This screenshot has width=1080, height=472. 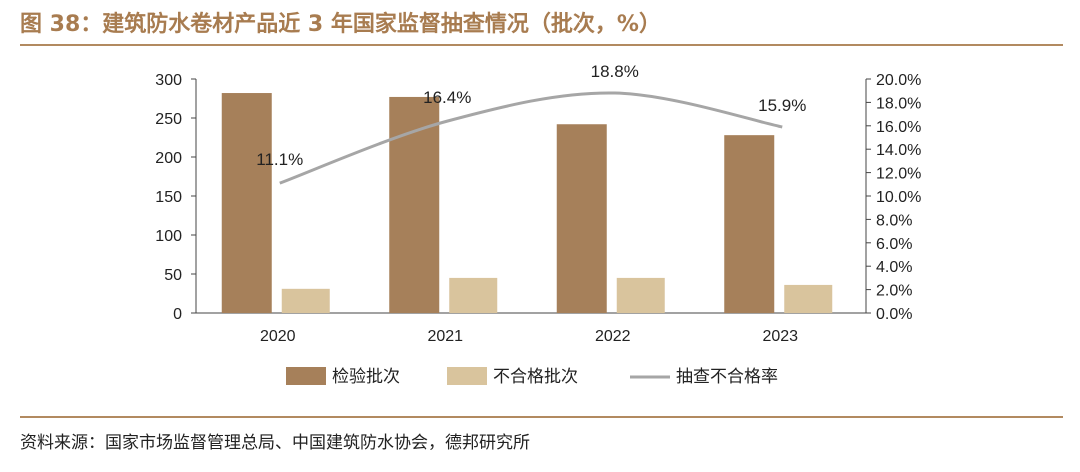 I want to click on legend-label-failed: 不合格批次, so click(x=535, y=377).